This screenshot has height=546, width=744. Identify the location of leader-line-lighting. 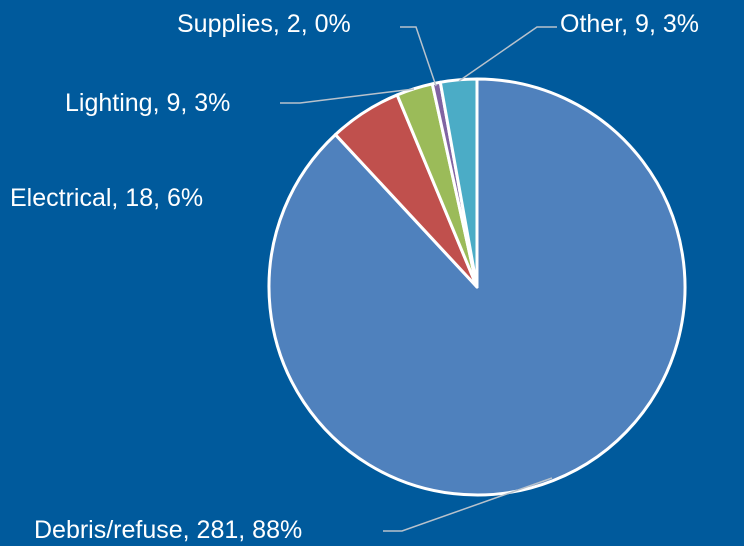
(347, 96).